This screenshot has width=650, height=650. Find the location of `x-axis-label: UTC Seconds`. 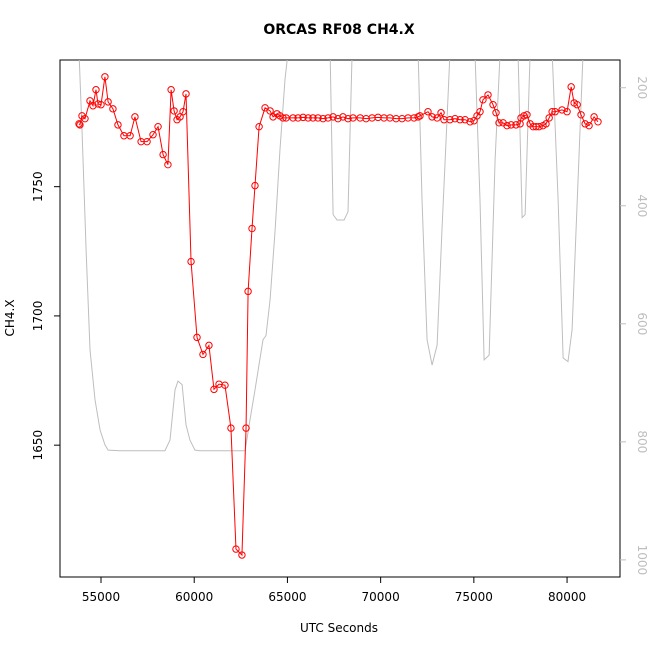

x-axis-label: UTC Seconds is located at coordinates (339, 628).